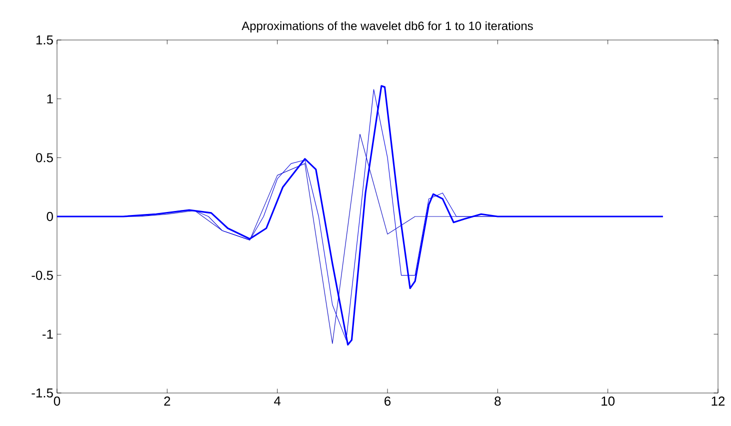  What do you see at coordinates (44, 40) in the screenshot?
I see `y-tick-label: 1.5` at bounding box center [44, 40].